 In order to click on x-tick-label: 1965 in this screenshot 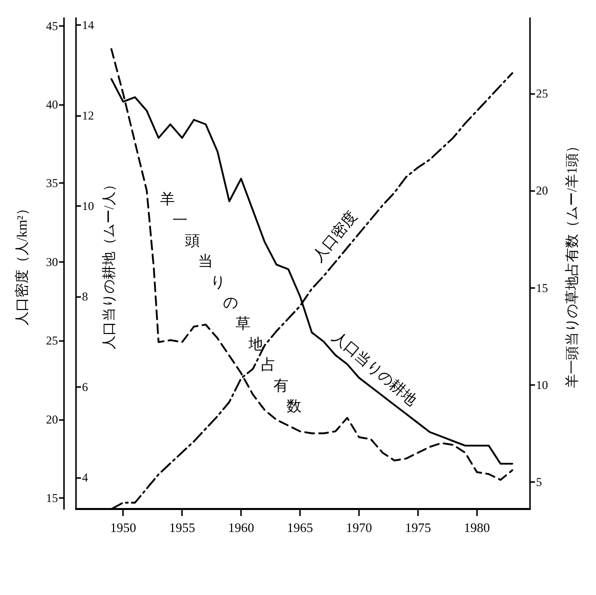, I will do `click(300, 527)`.